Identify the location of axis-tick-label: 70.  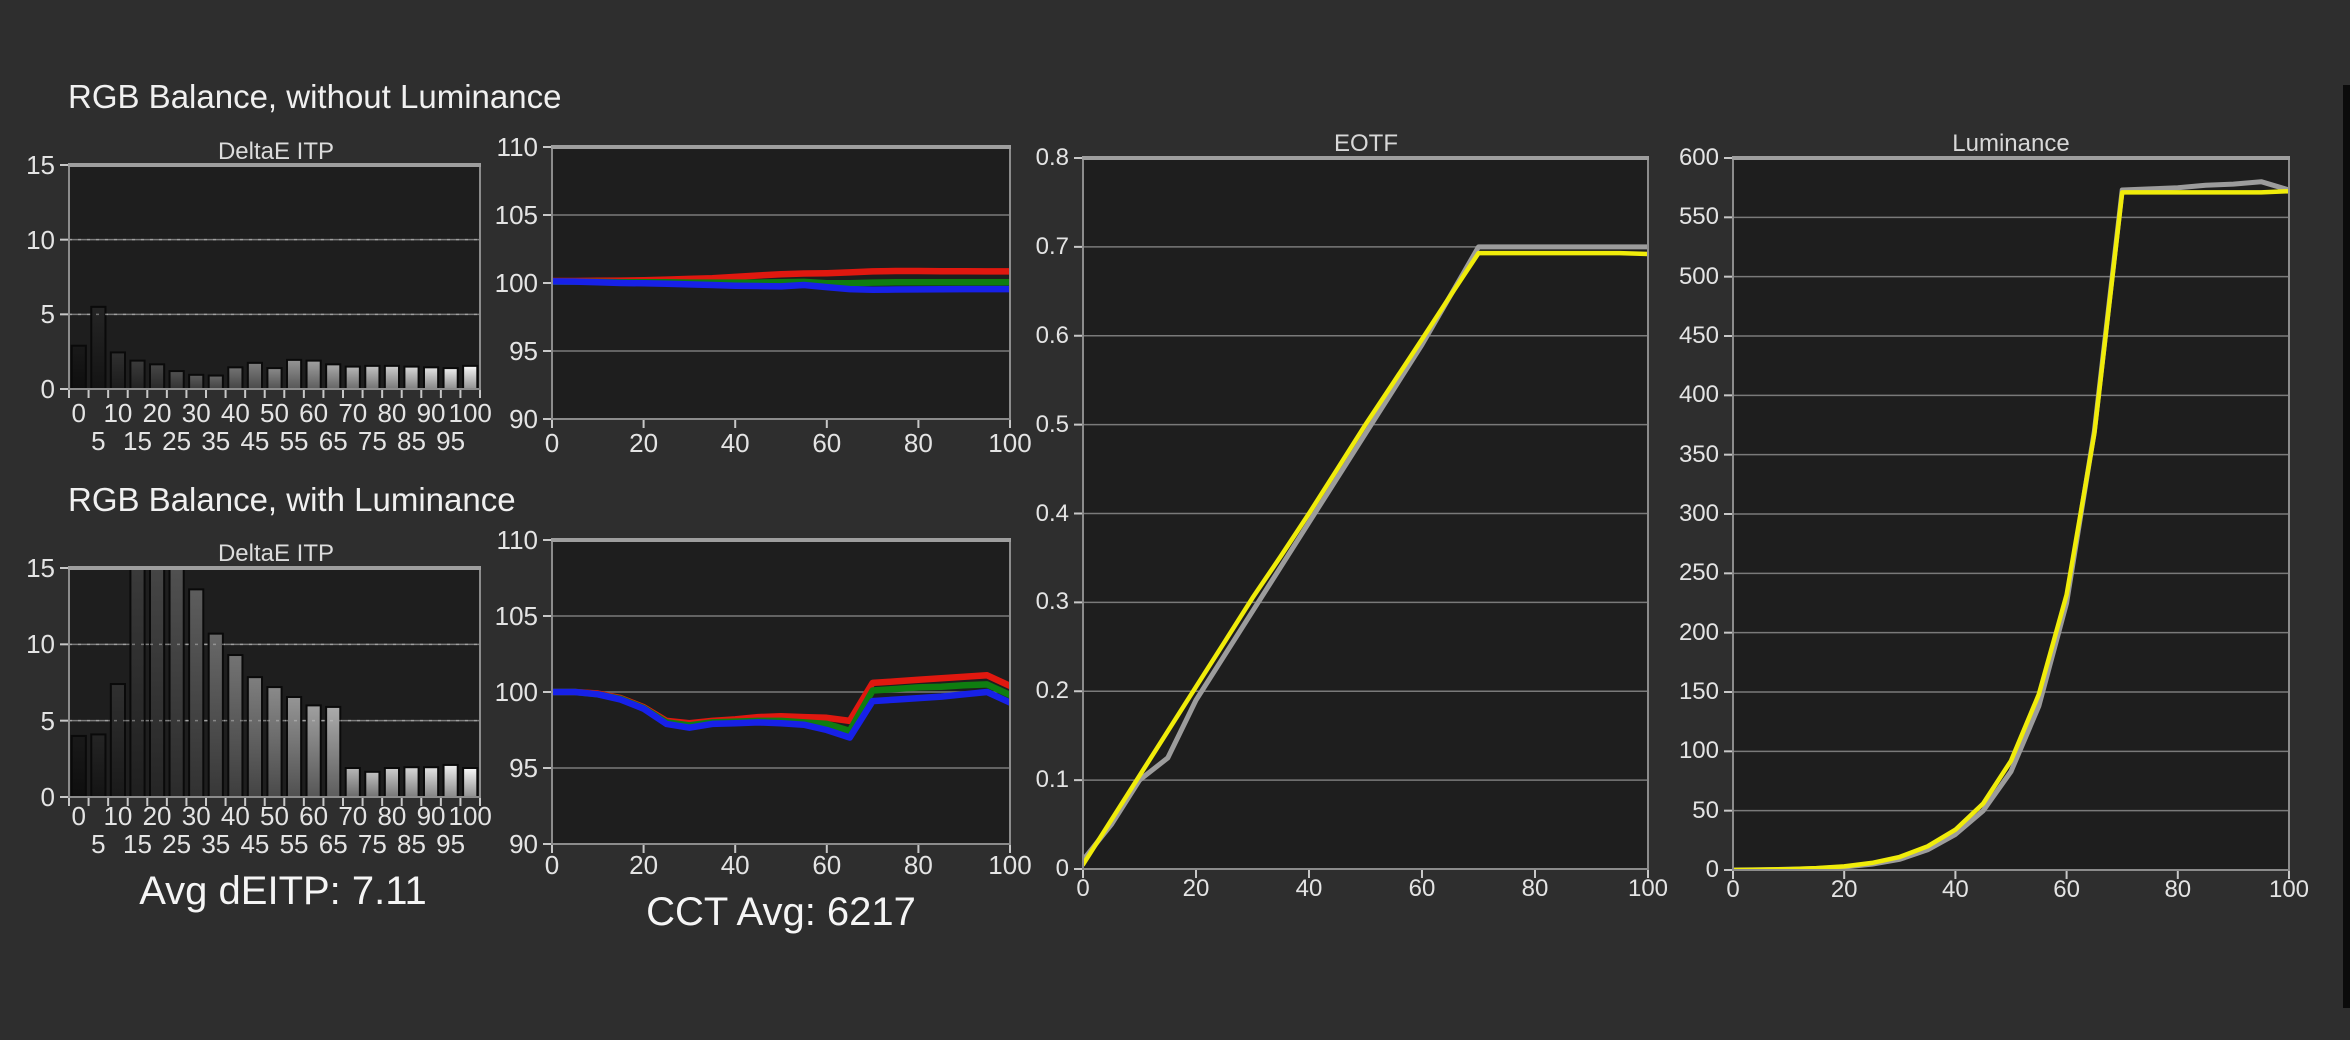
(353, 413).